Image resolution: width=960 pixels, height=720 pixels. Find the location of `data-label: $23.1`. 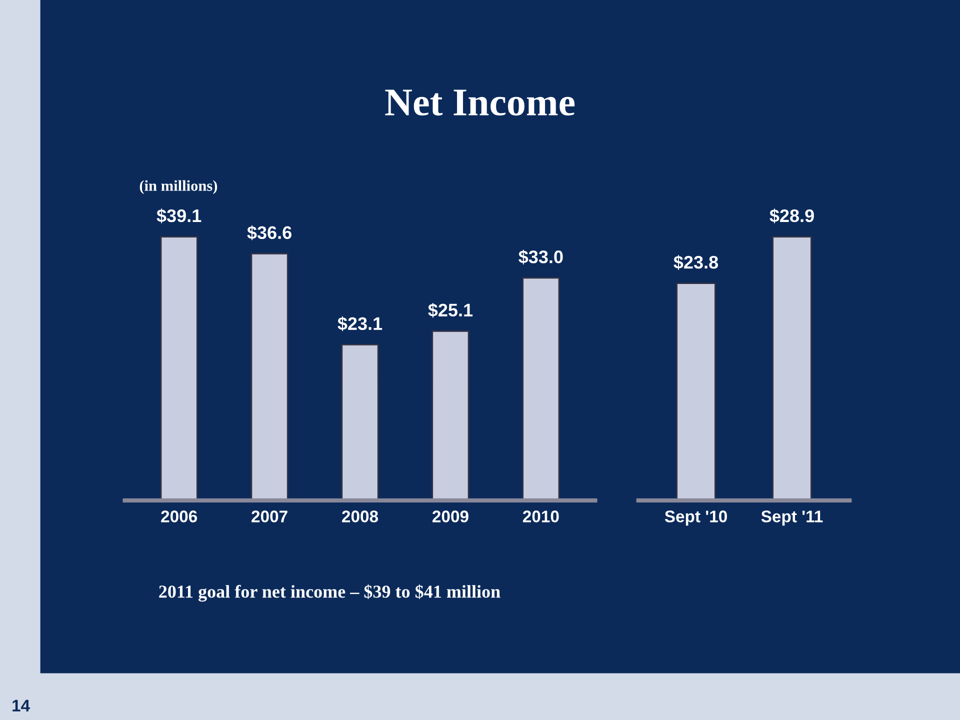

data-label: $23.1 is located at coordinates (360, 324).